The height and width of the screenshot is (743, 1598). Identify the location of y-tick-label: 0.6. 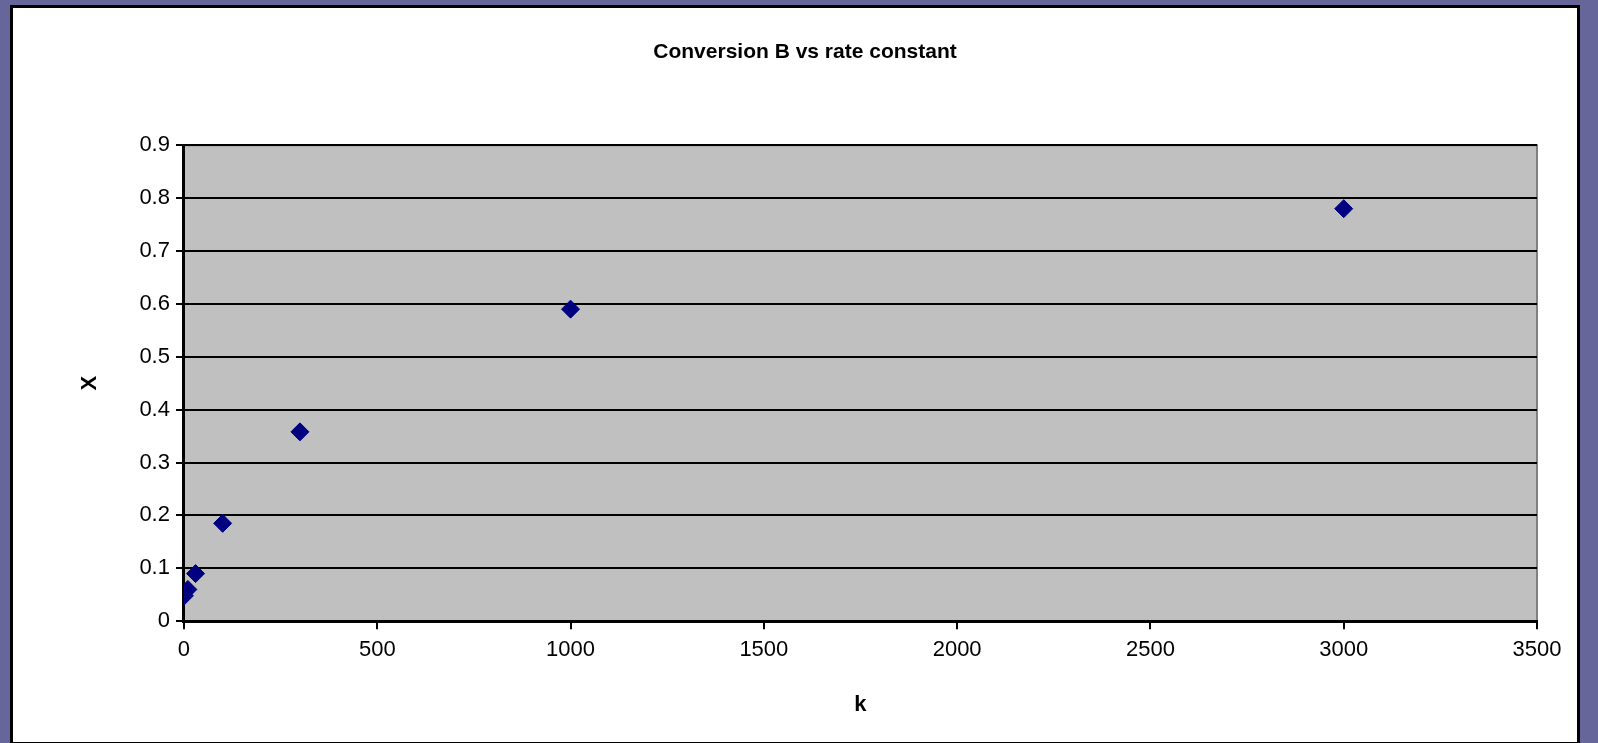
(154, 302).